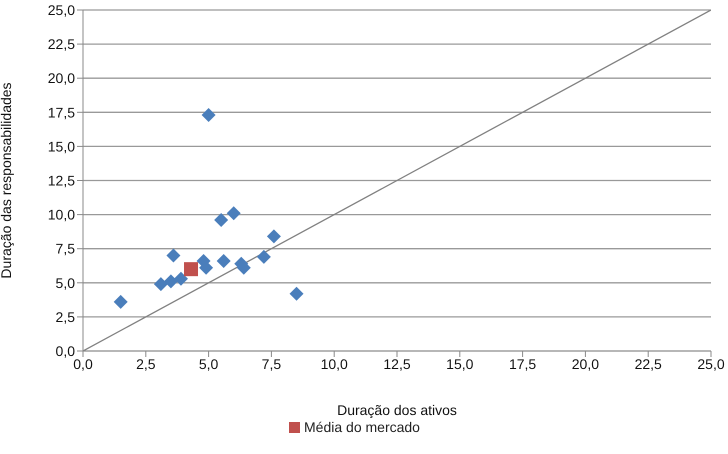 Image resolution: width=728 pixels, height=454 pixels. What do you see at coordinates (62, 10) in the screenshot?
I see `y-tick-label: 25,0` at bounding box center [62, 10].